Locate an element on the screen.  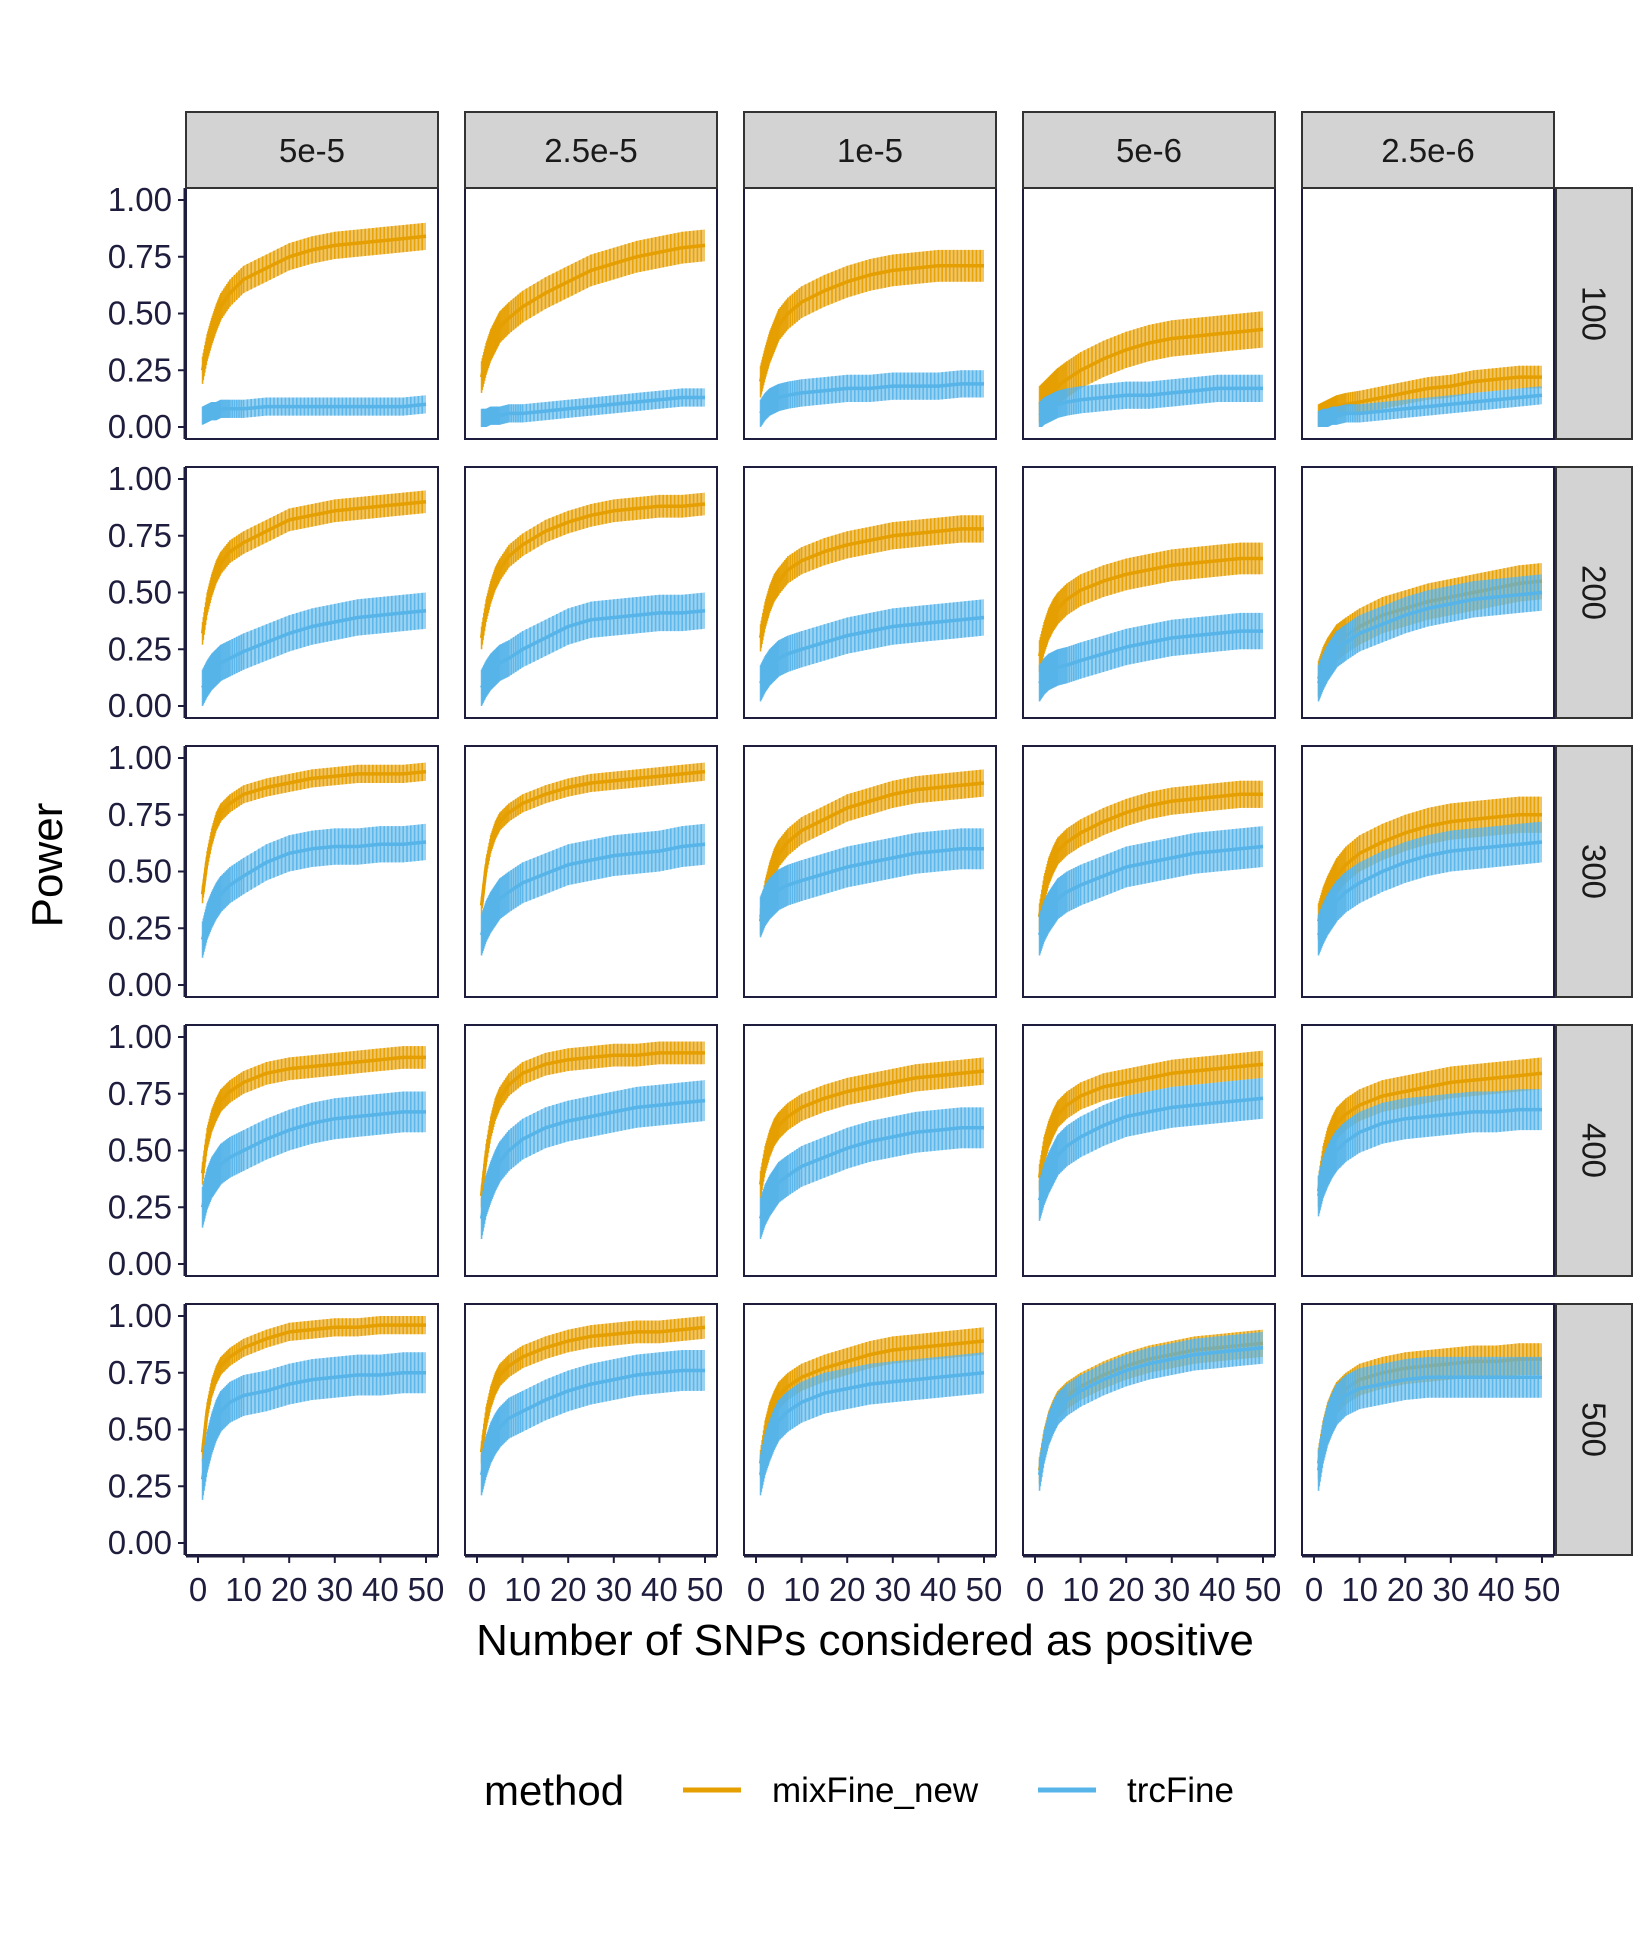
column-strip-label: 2.5e-6 is located at coordinates (1428, 150).